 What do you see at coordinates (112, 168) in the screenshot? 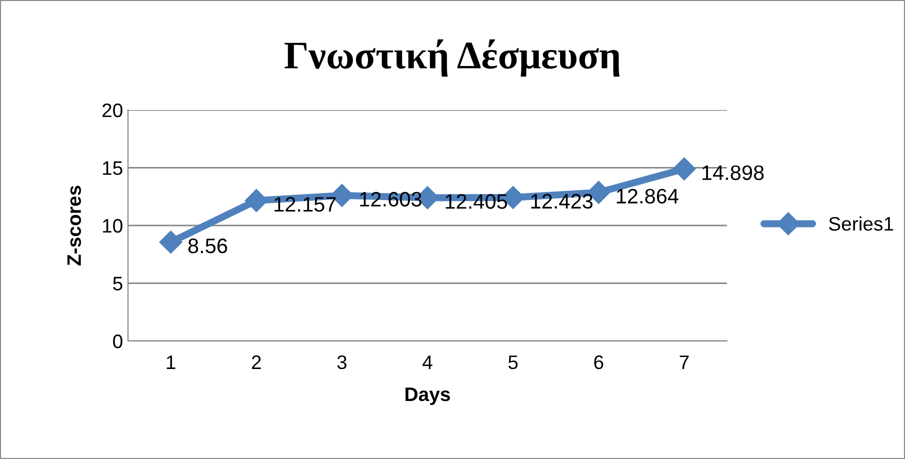
I see `y-tick-label: 15` at bounding box center [112, 168].